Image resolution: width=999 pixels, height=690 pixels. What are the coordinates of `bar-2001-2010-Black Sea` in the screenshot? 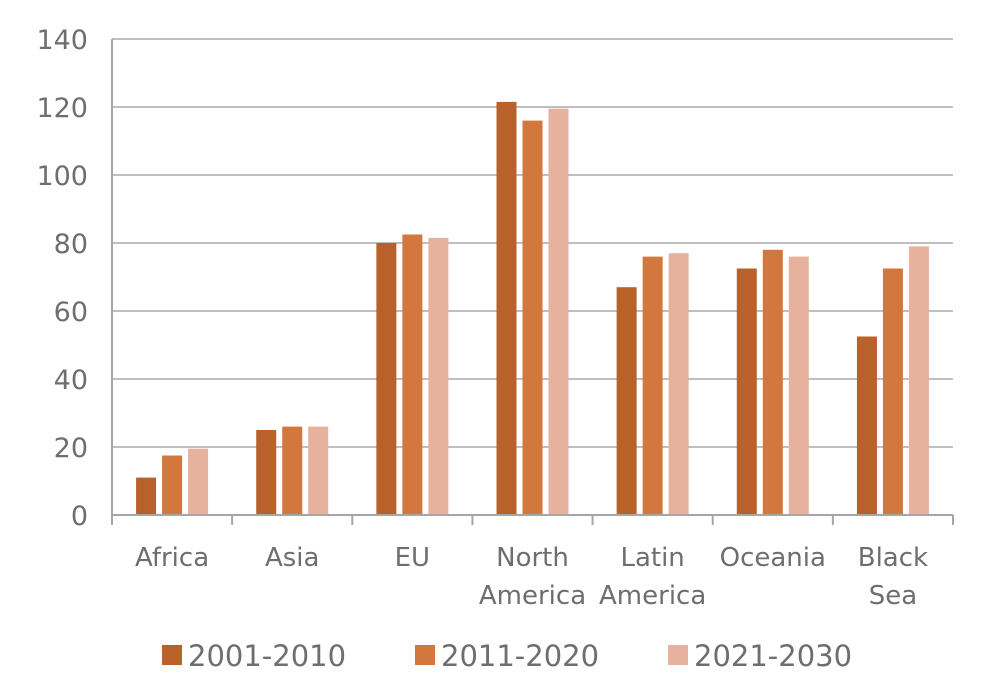 It's located at (866, 425).